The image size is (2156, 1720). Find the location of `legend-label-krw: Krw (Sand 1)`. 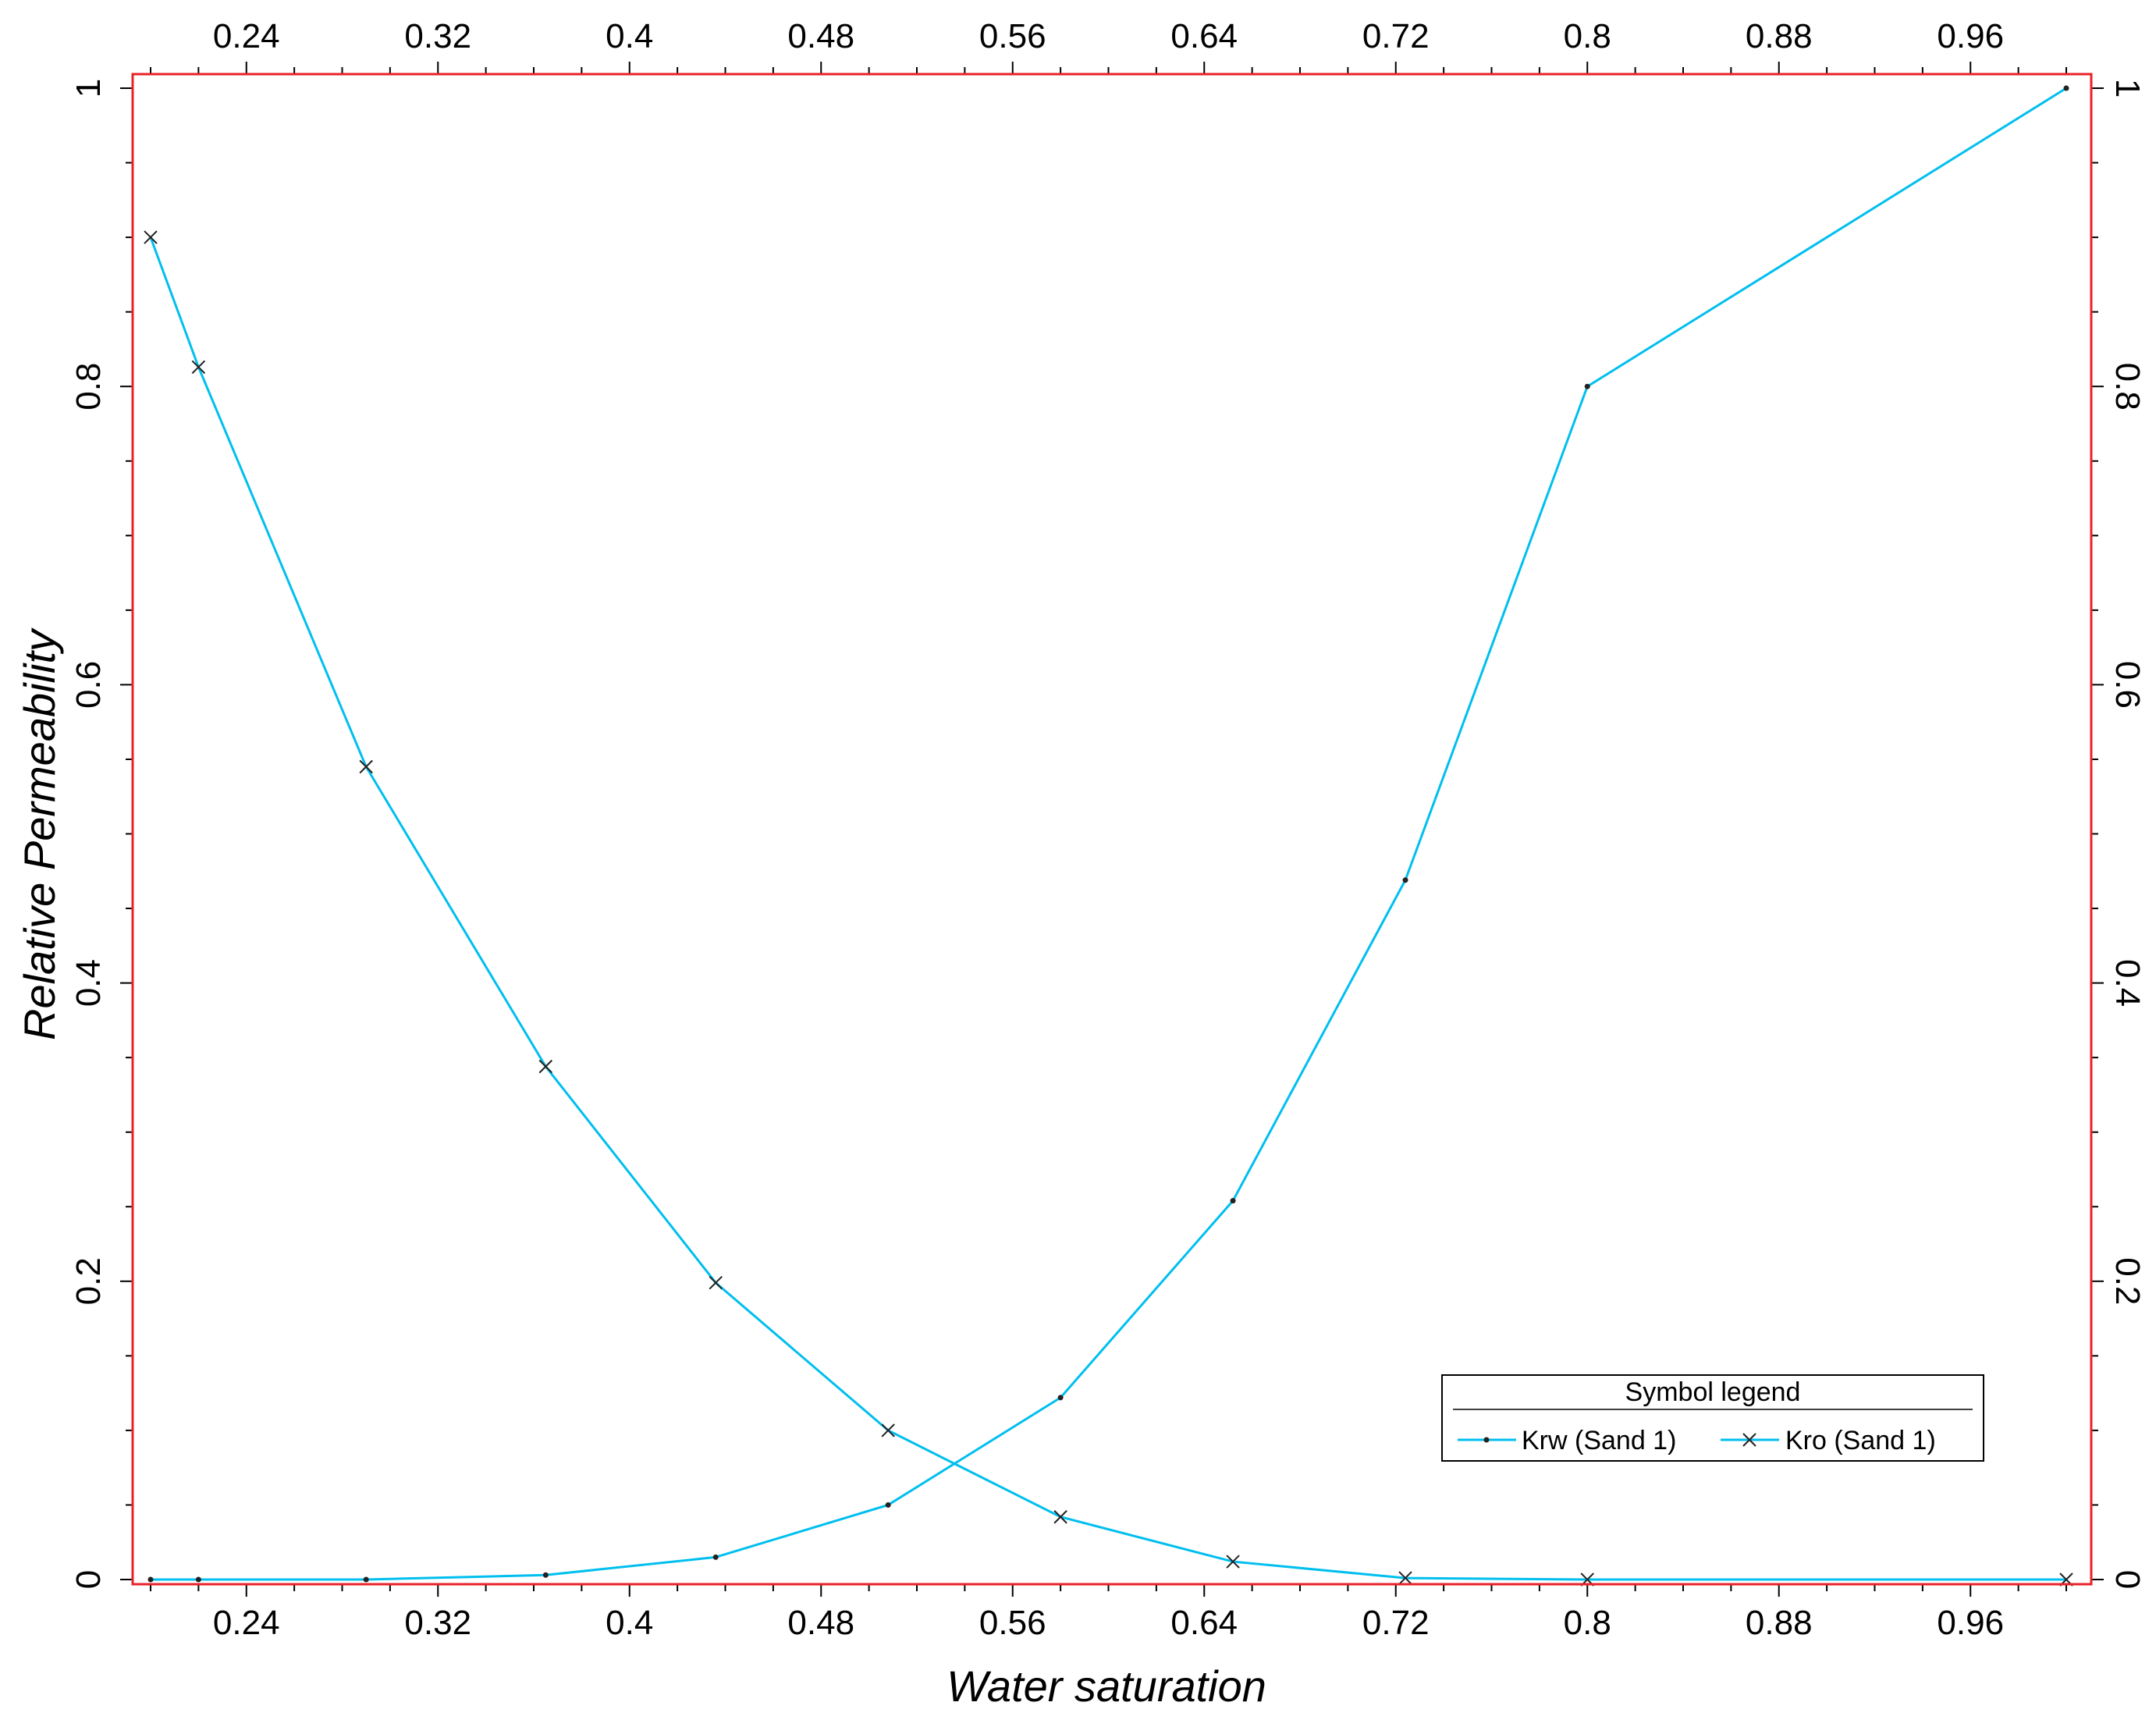

legend-label-krw: Krw (Sand 1) is located at coordinates (1599, 1440).